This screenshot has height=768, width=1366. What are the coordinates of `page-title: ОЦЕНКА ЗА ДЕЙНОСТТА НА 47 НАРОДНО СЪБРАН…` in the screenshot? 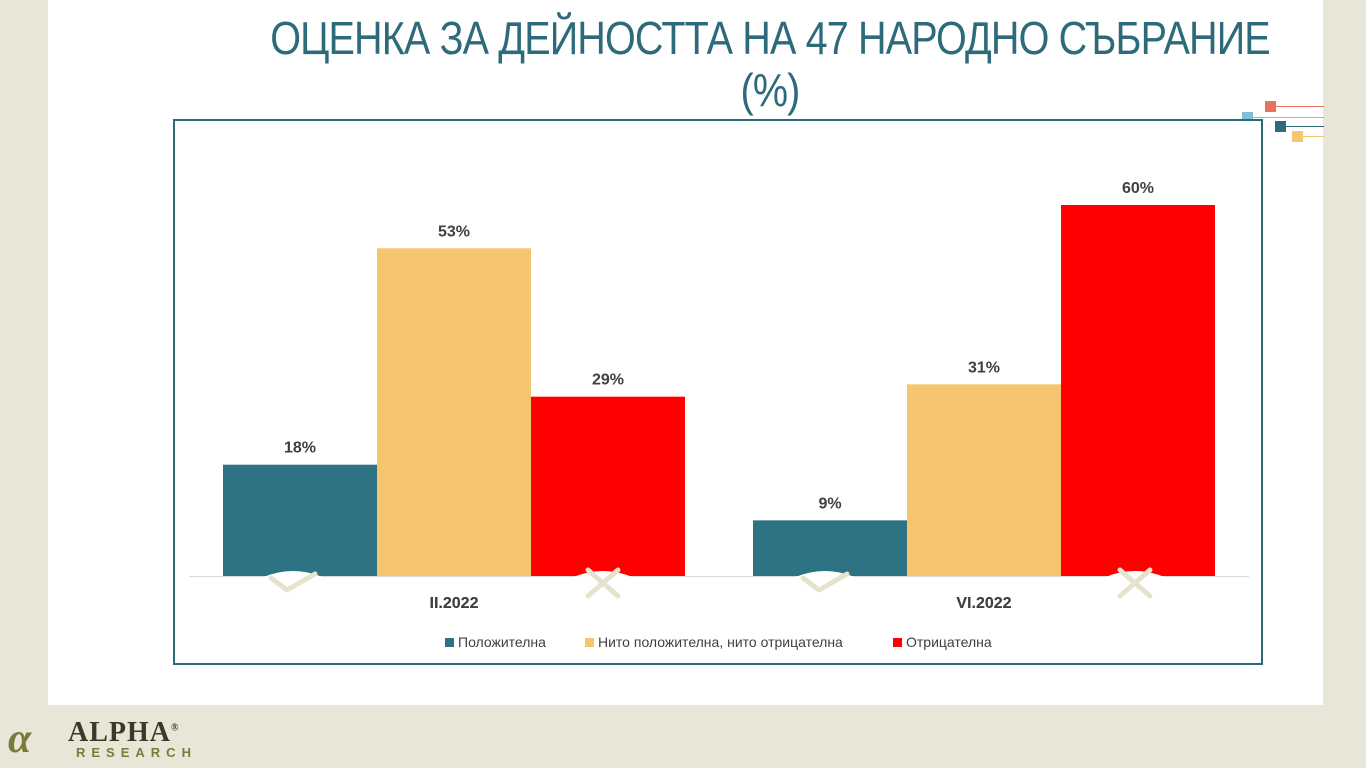 It's located at (770, 64).